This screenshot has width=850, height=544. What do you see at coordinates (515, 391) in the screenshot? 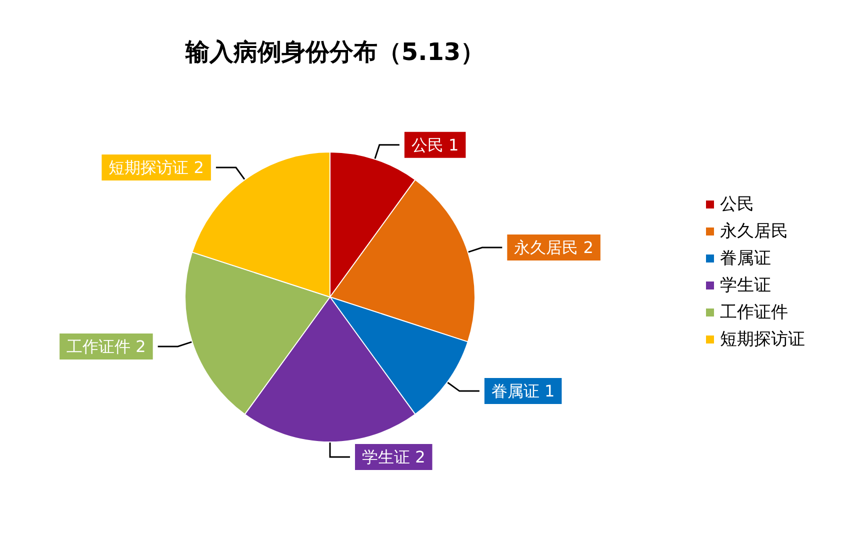
I see `slice-label: 眷属证` at bounding box center [515, 391].